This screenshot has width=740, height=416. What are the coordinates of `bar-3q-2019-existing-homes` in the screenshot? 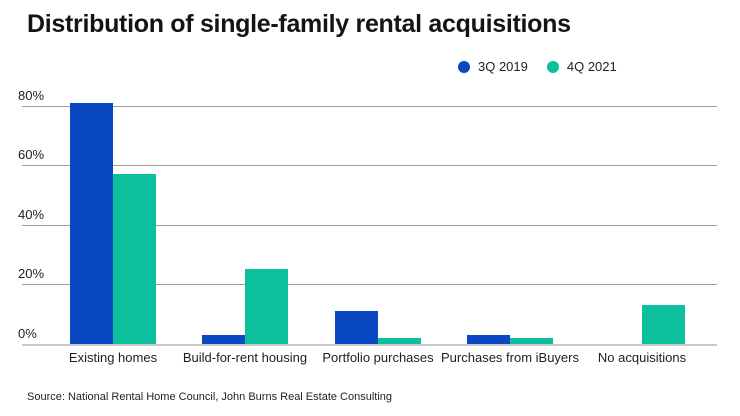 It's located at (91, 223).